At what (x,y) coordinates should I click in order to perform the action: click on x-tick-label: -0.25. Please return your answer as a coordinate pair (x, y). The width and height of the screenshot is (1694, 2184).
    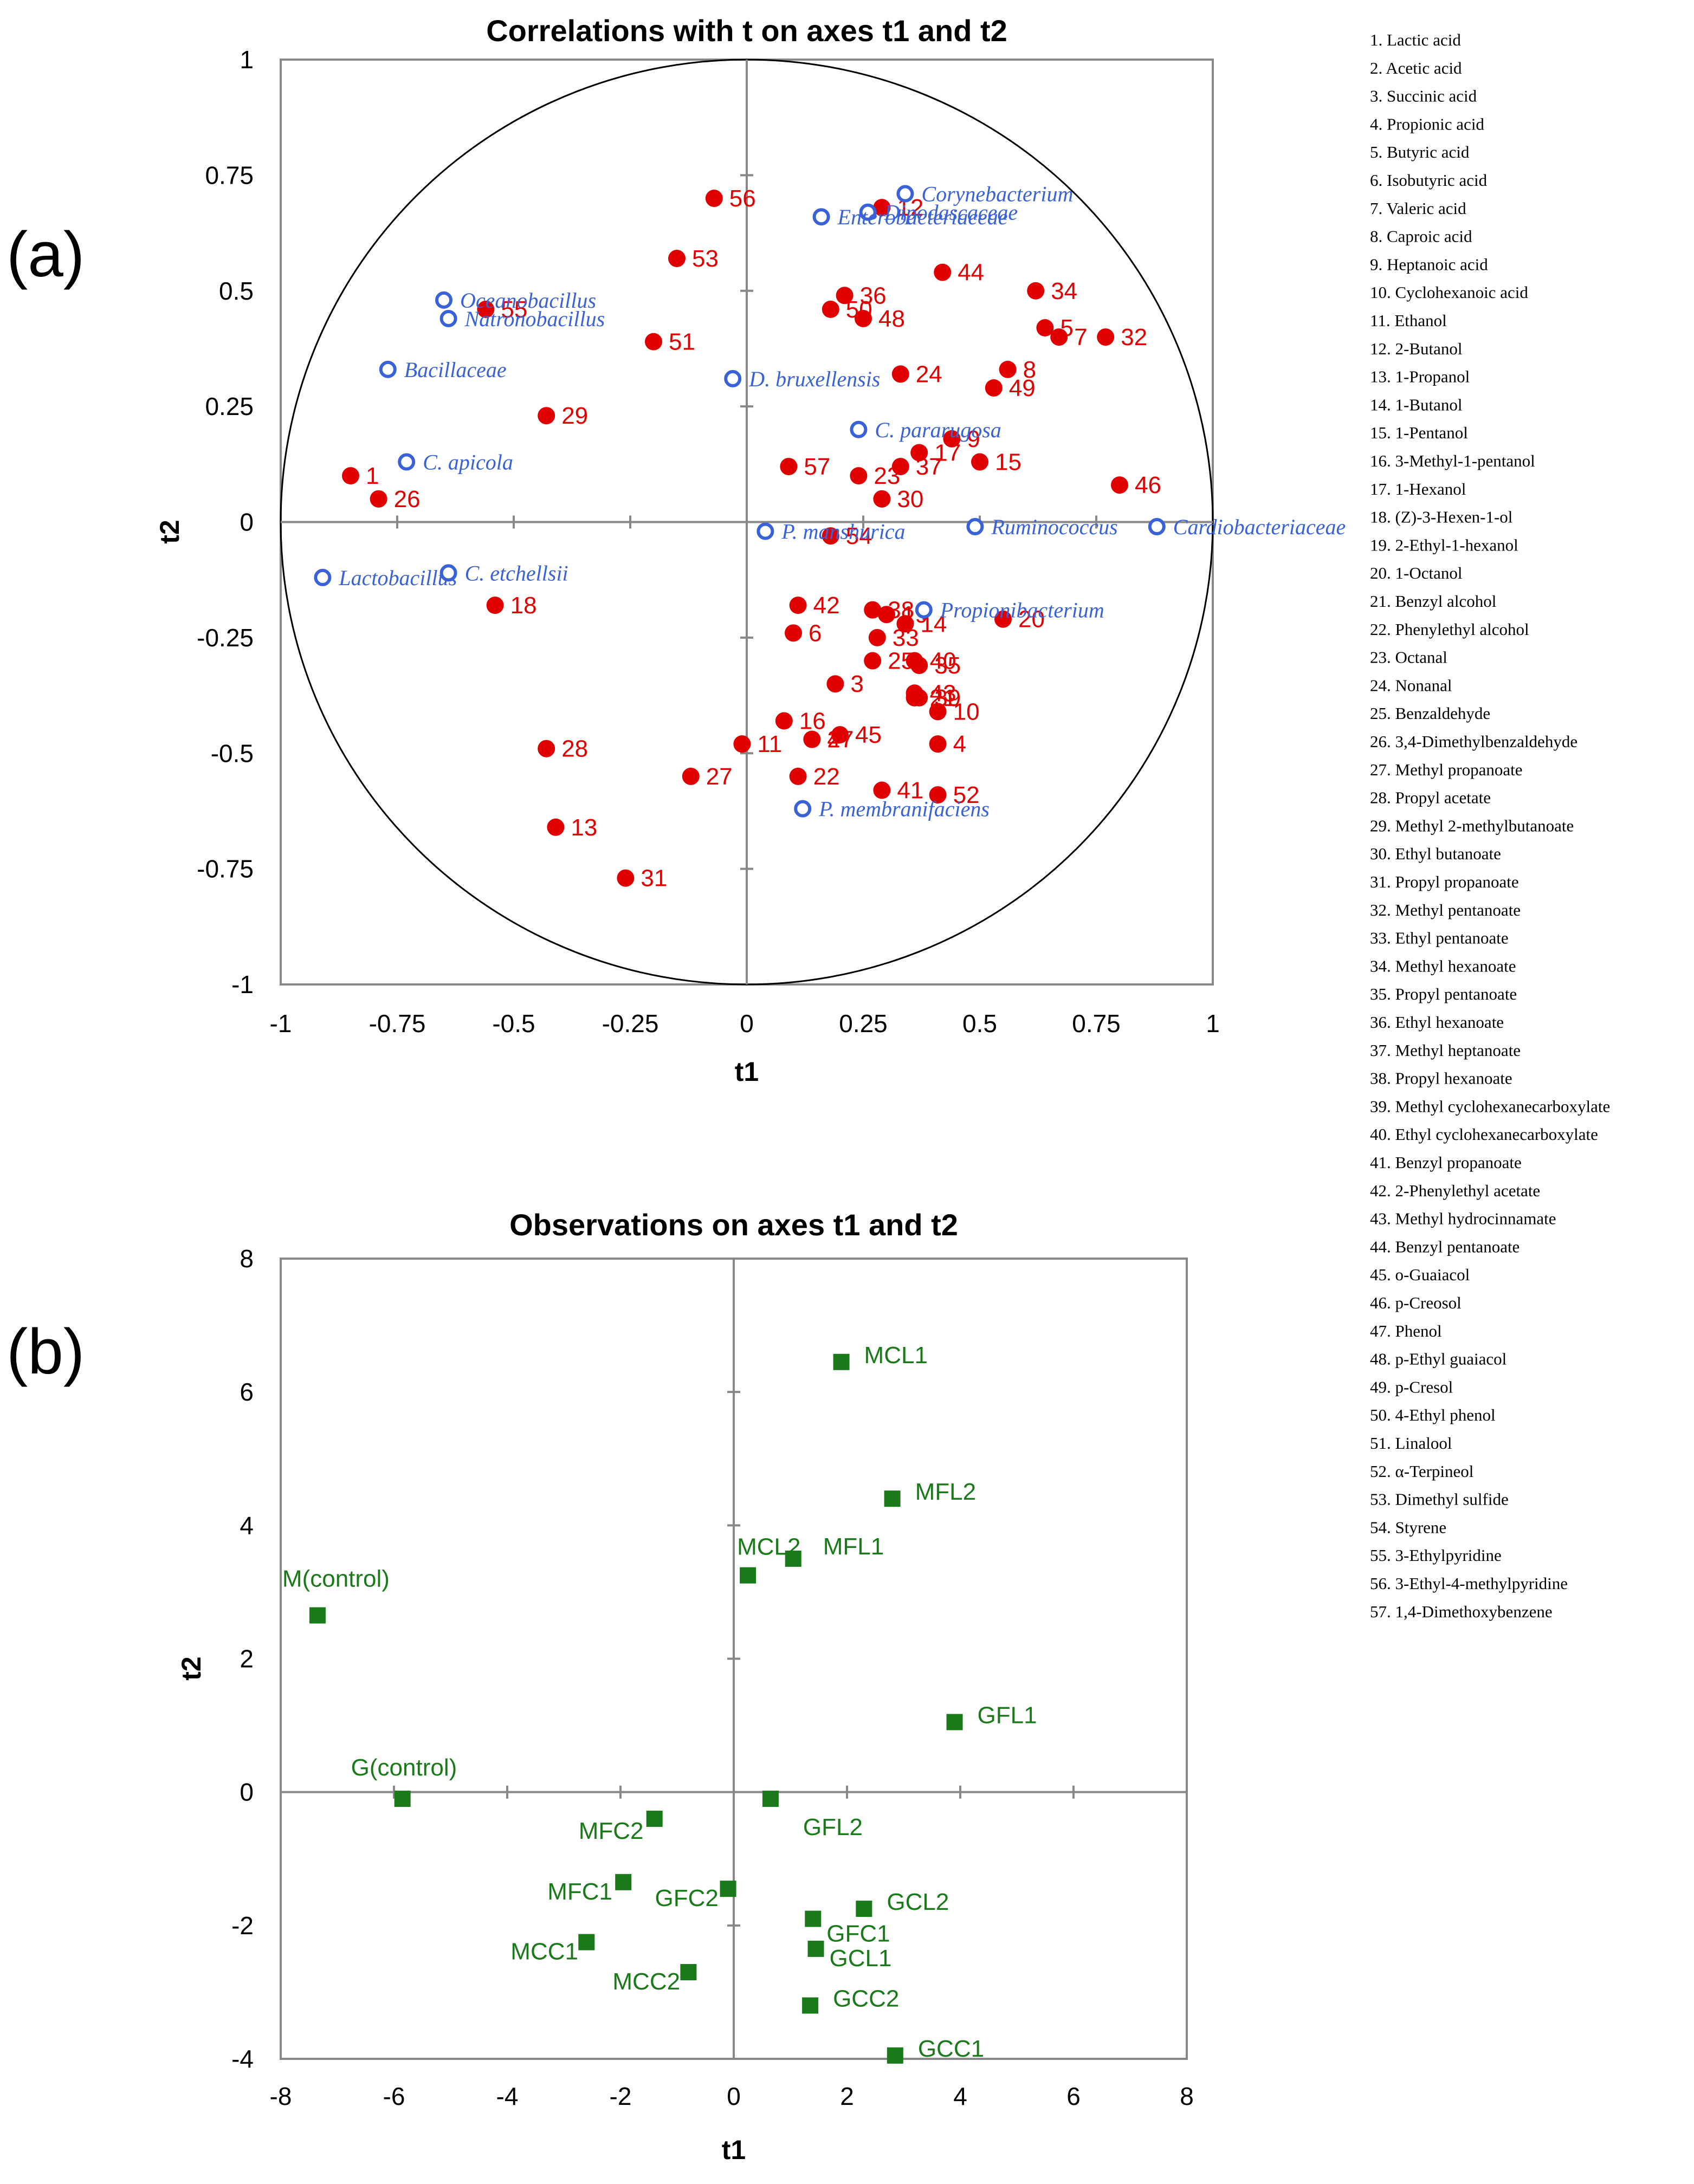
    Looking at the image, I should click on (631, 1023).